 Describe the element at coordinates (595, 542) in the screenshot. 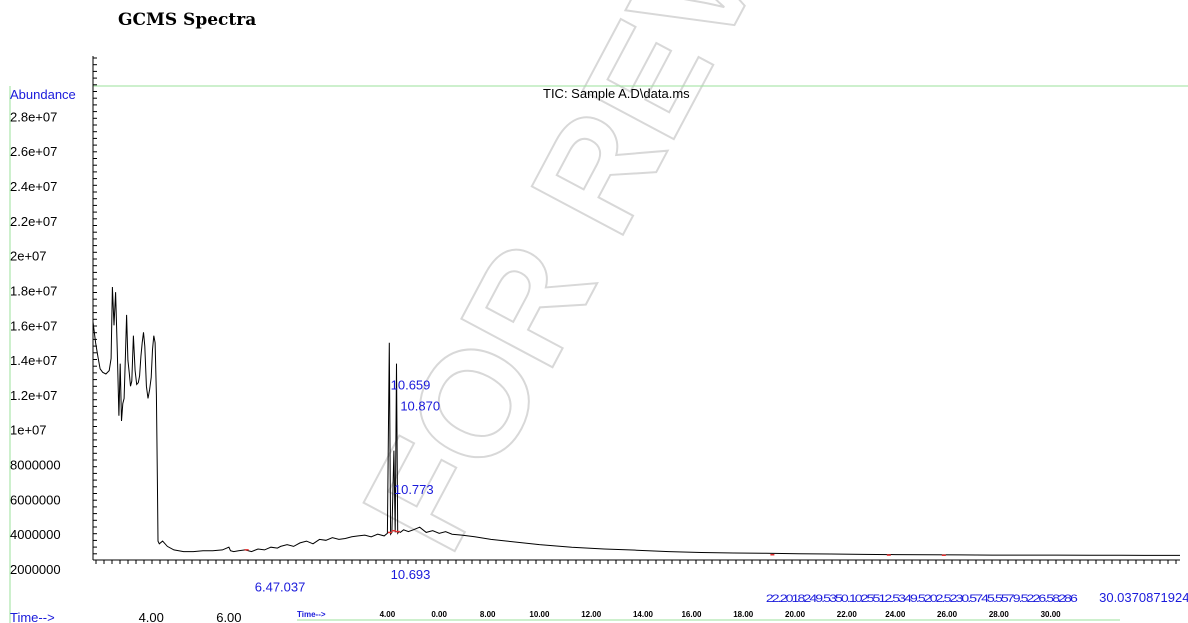

I see `peak-markers` at that location.